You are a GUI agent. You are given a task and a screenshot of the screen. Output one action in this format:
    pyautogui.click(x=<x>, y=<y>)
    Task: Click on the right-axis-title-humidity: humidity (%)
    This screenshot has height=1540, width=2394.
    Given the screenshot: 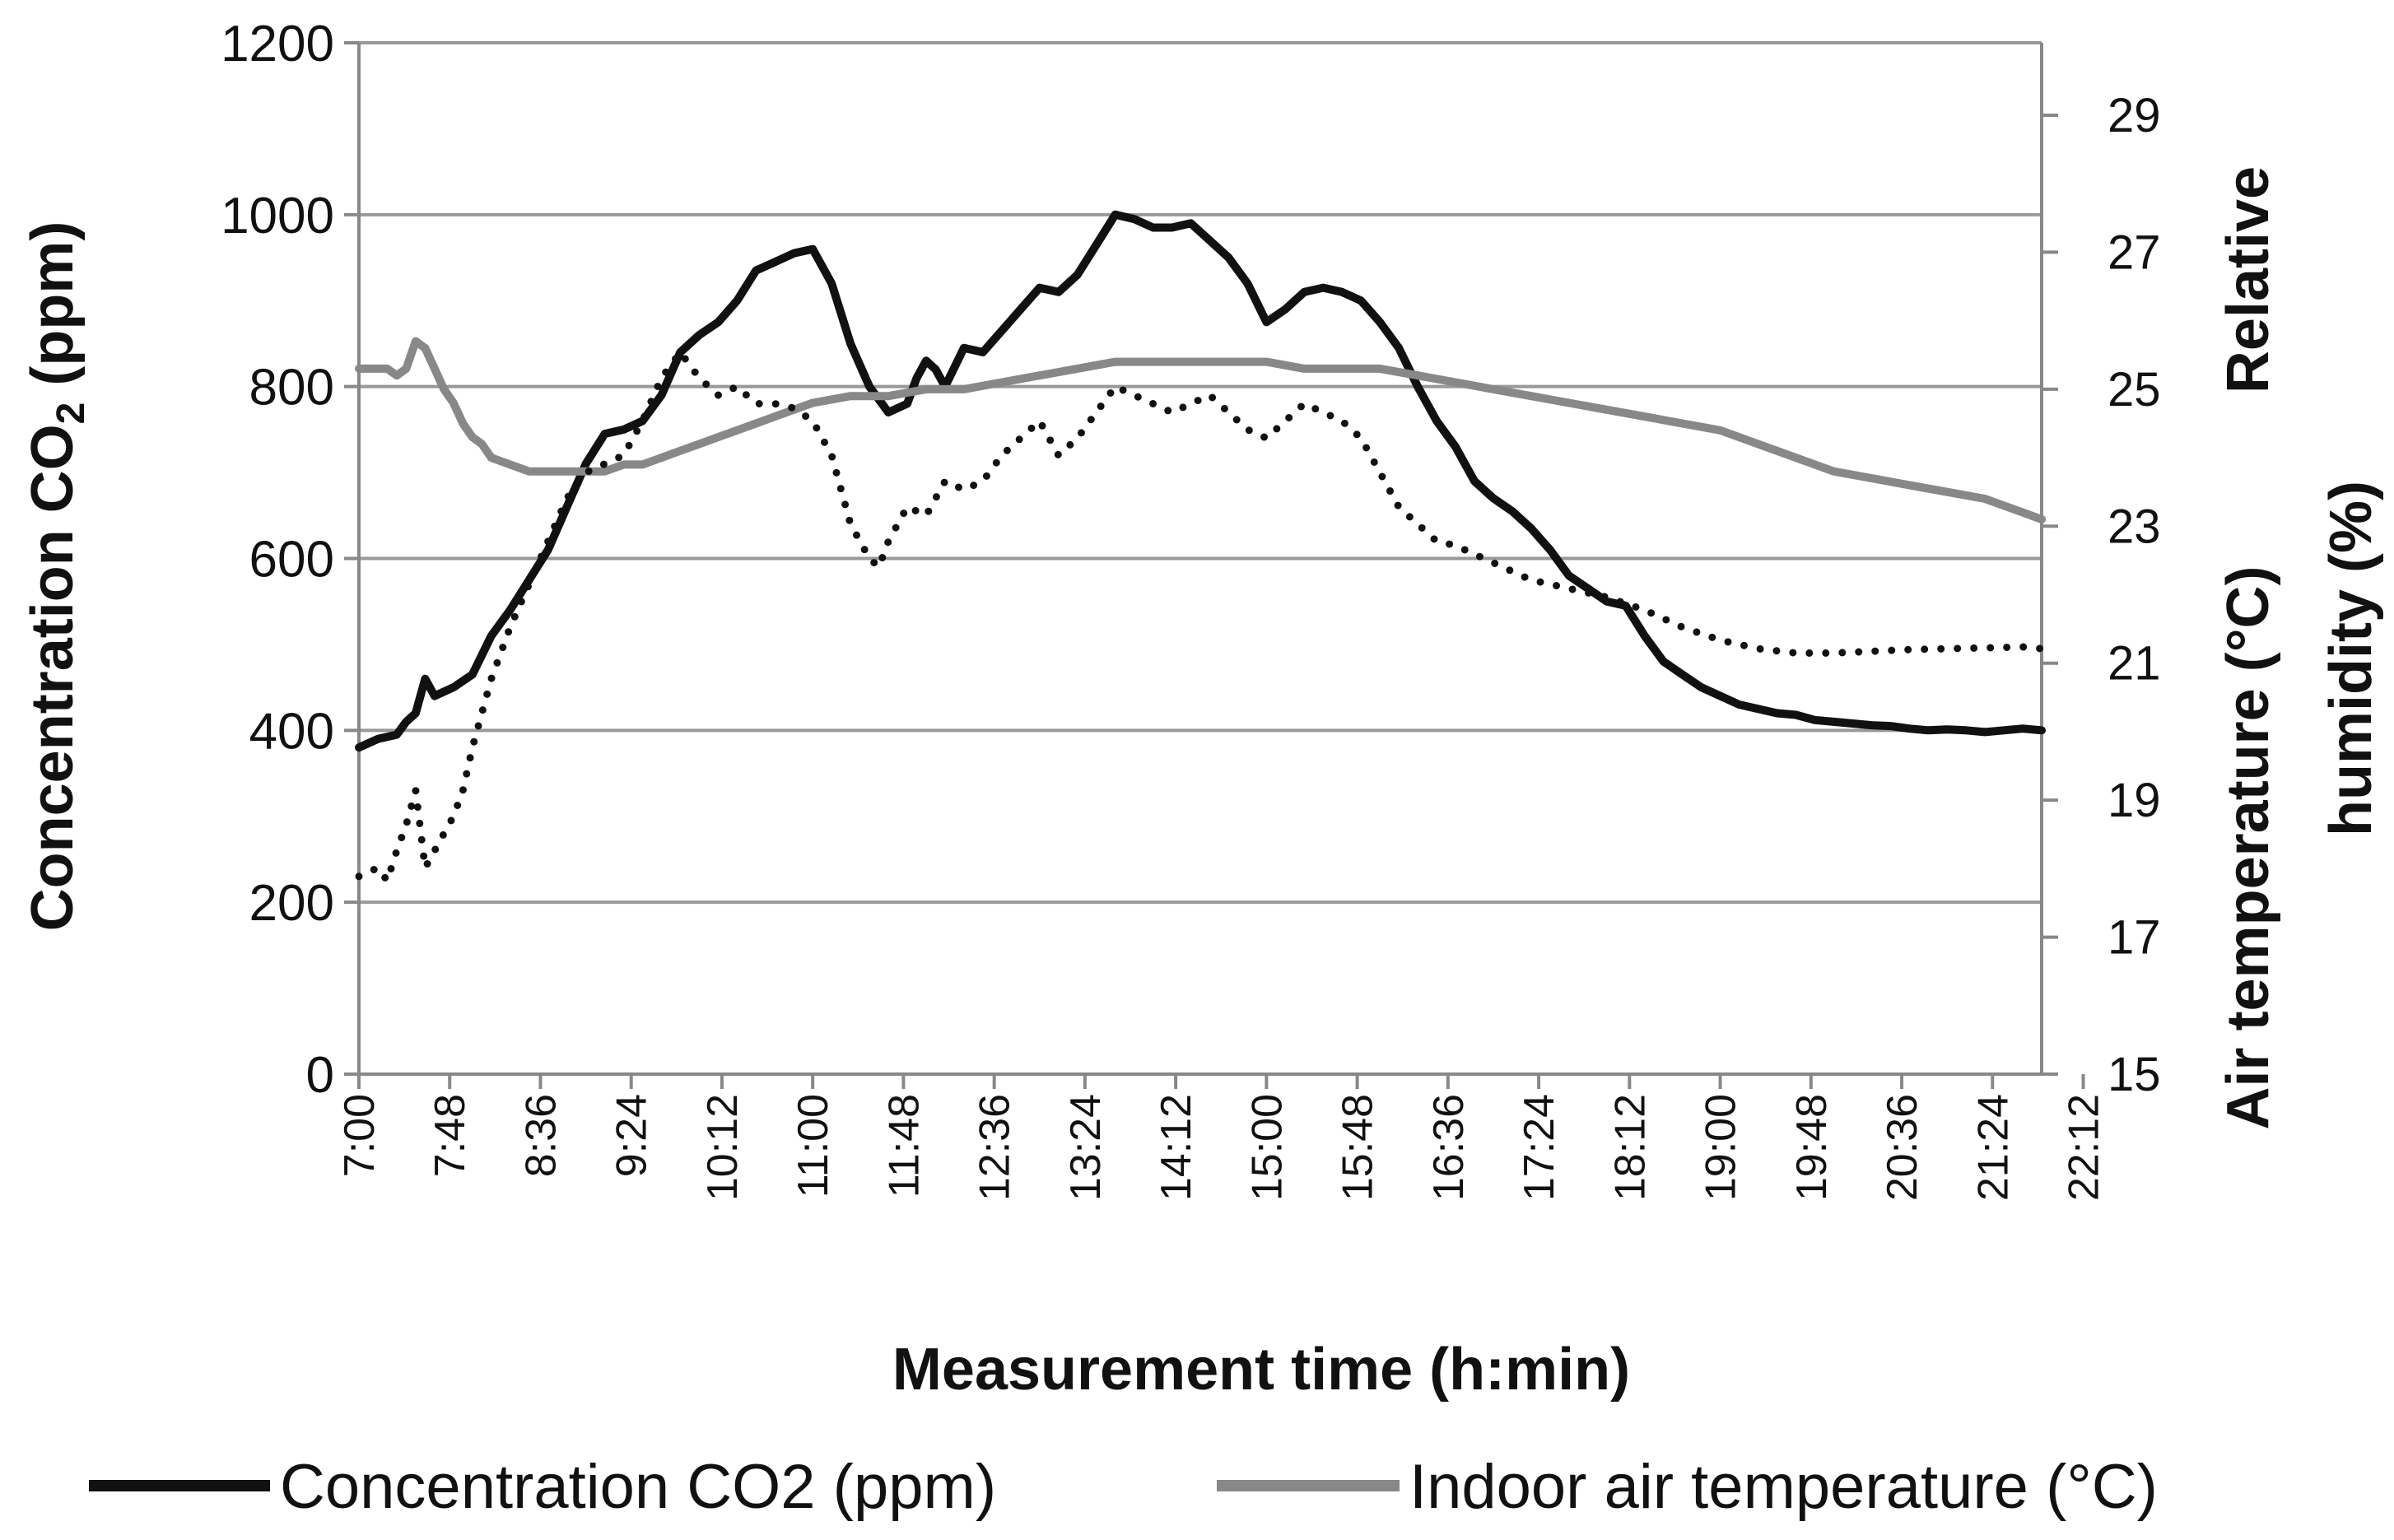 What is the action you would take?
    pyautogui.click(x=2351, y=658)
    